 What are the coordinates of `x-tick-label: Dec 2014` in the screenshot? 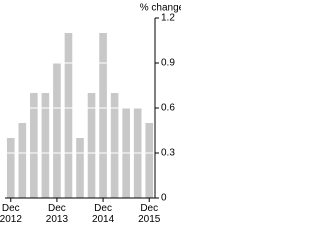 It's located at (103, 214).